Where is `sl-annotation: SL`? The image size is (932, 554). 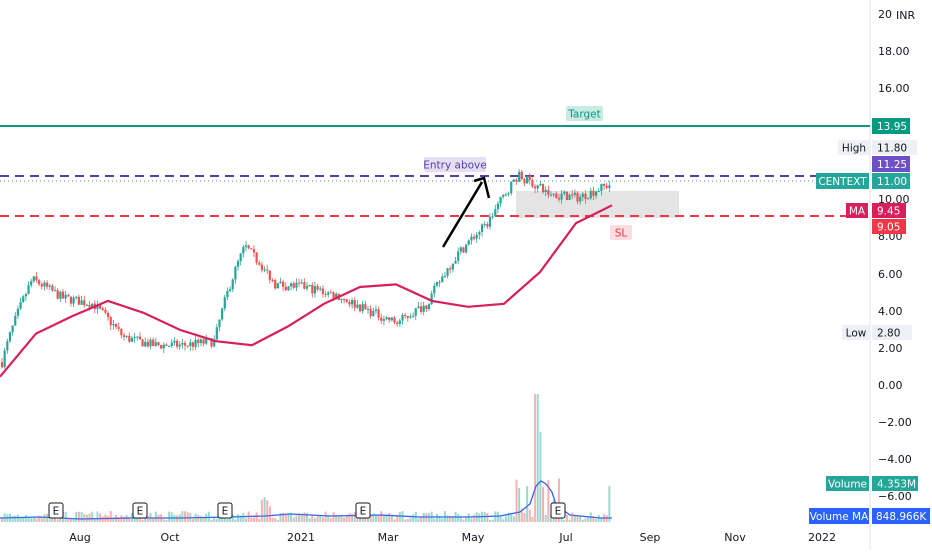 sl-annotation: SL is located at coordinates (621, 232).